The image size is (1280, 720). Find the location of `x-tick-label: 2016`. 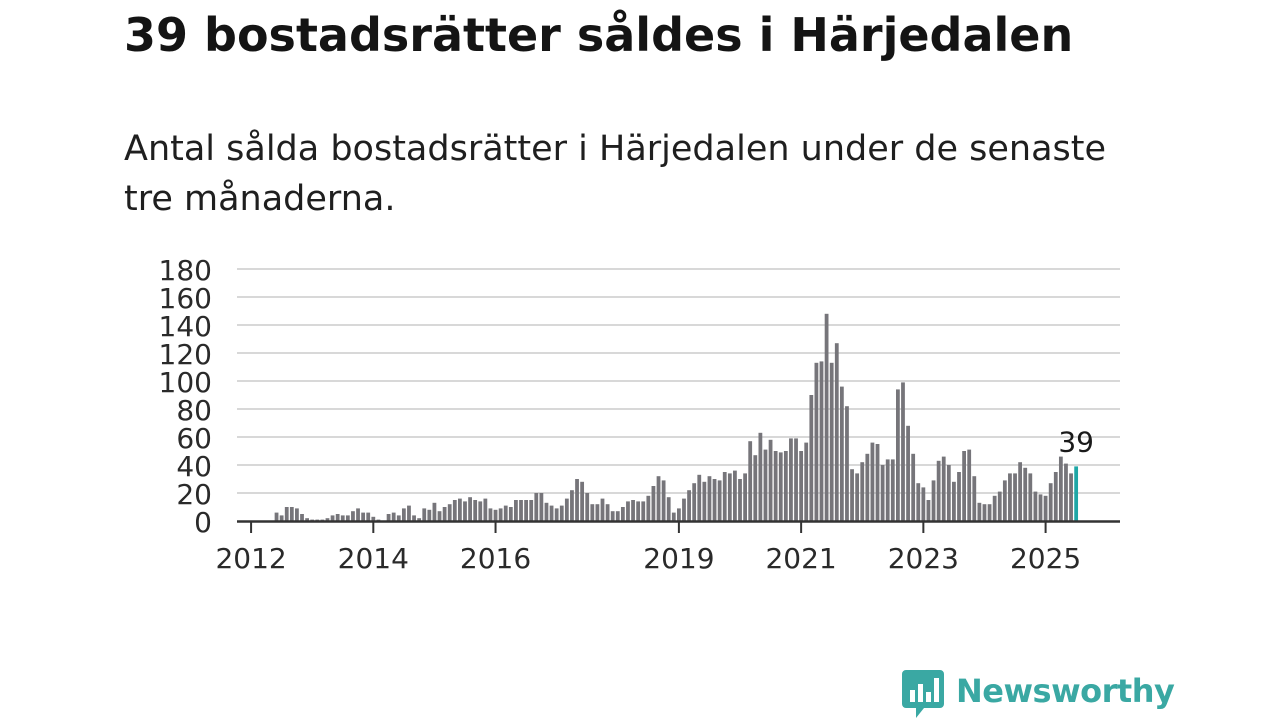

x-tick-label: 2016 is located at coordinates (495, 558).